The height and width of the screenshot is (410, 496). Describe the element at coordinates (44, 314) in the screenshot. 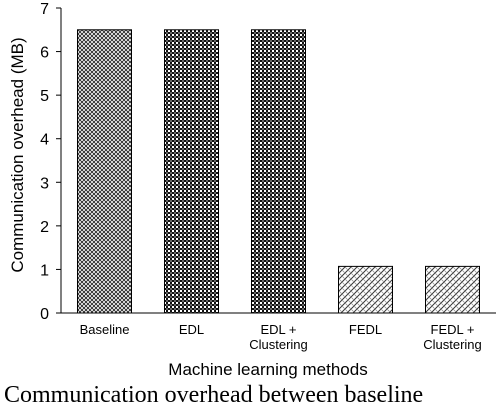

I see `y-tick-label: 0` at that location.